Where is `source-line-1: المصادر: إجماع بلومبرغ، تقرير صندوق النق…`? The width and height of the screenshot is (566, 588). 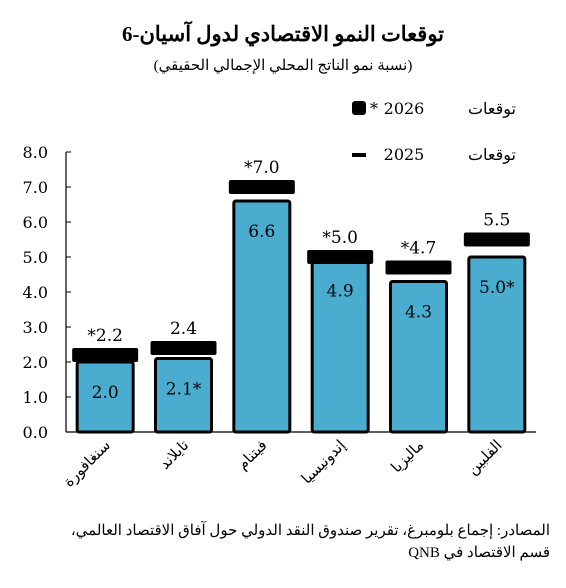 source-line-1: المصادر: إجماع بلومبرغ، تقرير صندوق النق… is located at coordinates (310, 531).